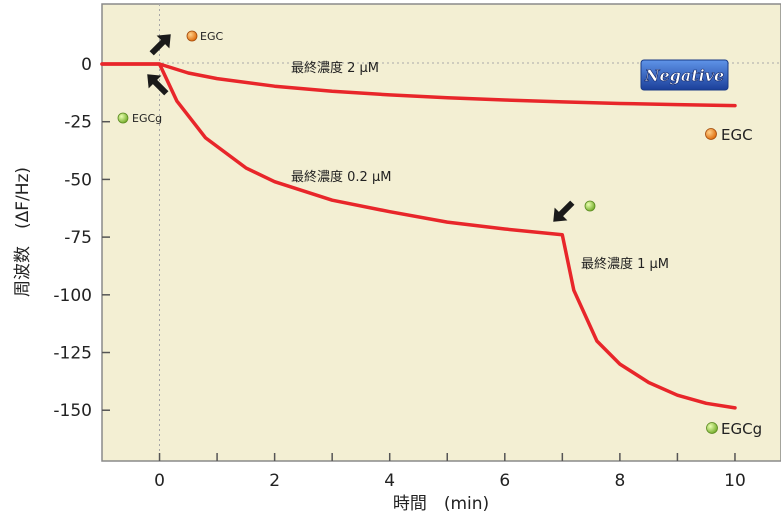 The width and height of the screenshot is (781, 516). I want to click on y-axis-title: 周波数 (ΔF/Hz), so click(23, 232).